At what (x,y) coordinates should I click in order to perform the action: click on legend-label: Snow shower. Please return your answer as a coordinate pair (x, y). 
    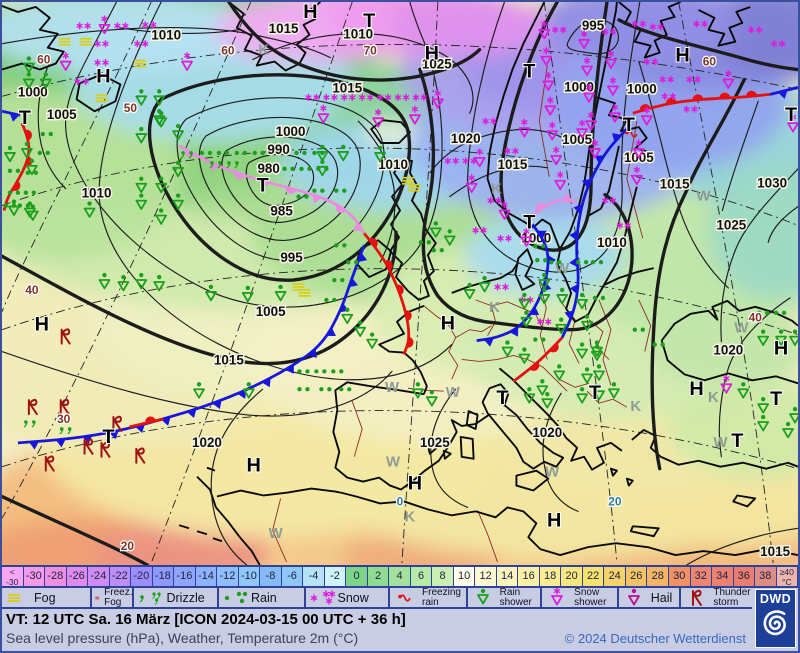
    Looking at the image, I should click on (590, 597).